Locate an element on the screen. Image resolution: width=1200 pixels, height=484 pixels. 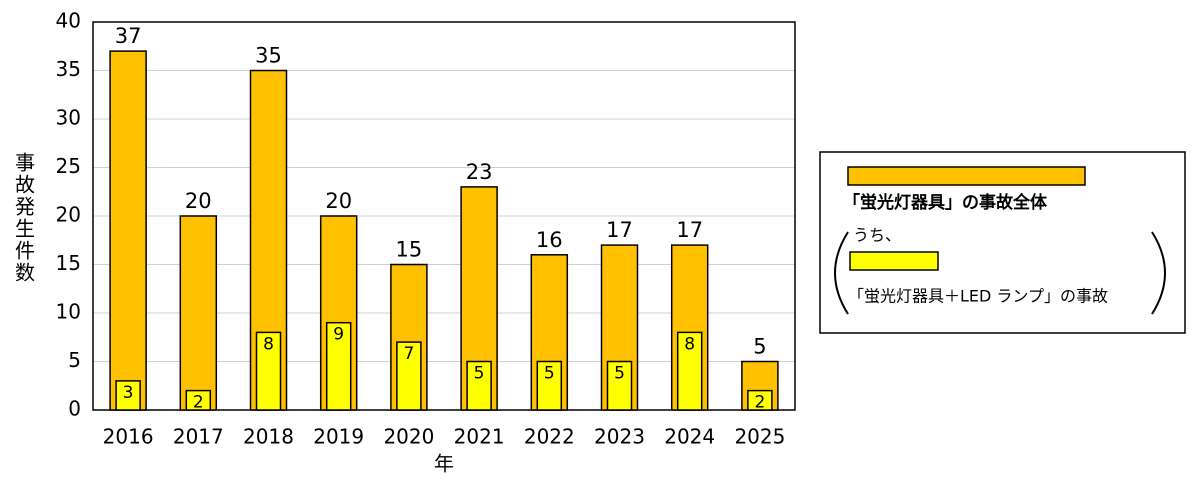
y-tick-label: 35 is located at coordinates (68, 69).